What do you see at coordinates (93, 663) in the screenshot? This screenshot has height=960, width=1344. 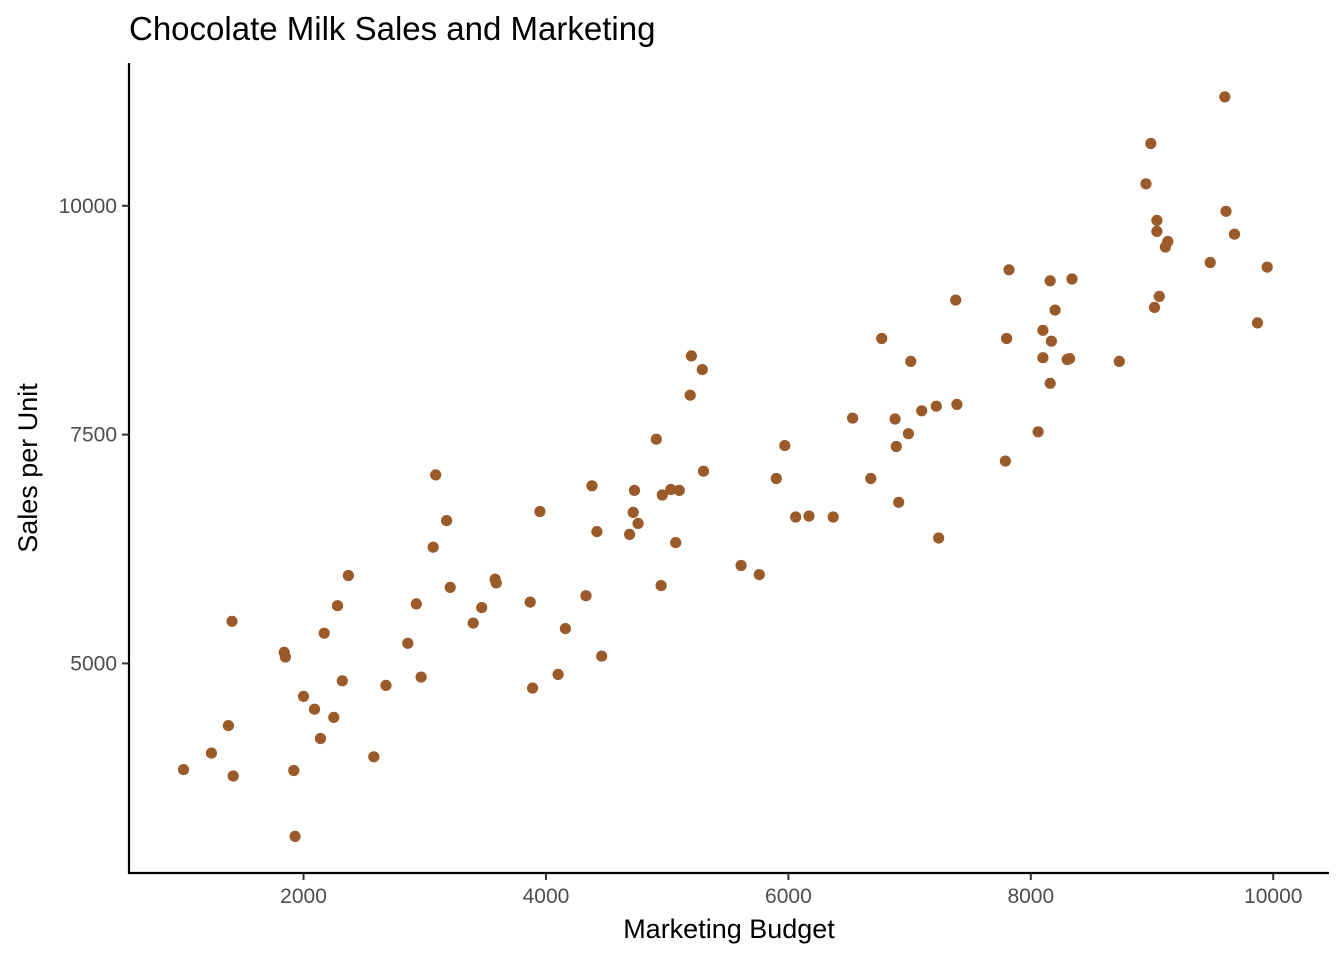 I see `y-tick-label: 5000` at bounding box center [93, 663].